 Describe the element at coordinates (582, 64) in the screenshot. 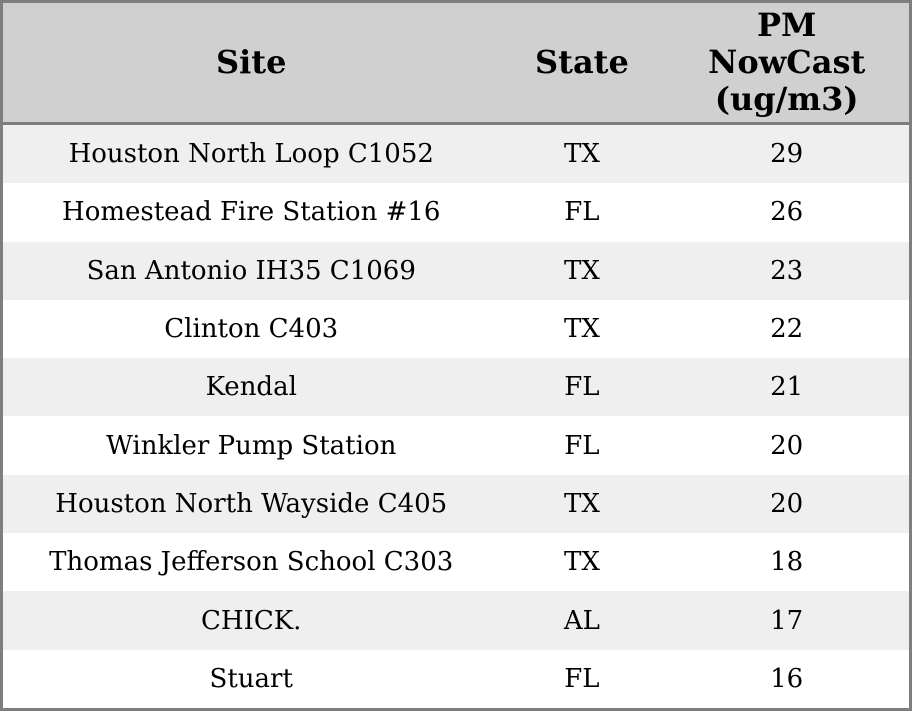

I see `column-header-state: State` at that location.